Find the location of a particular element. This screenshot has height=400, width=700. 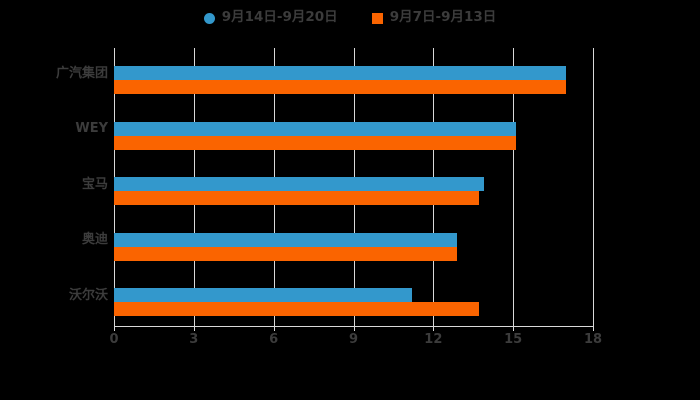

x-axis-tick-label: 12 is located at coordinates (433, 339).